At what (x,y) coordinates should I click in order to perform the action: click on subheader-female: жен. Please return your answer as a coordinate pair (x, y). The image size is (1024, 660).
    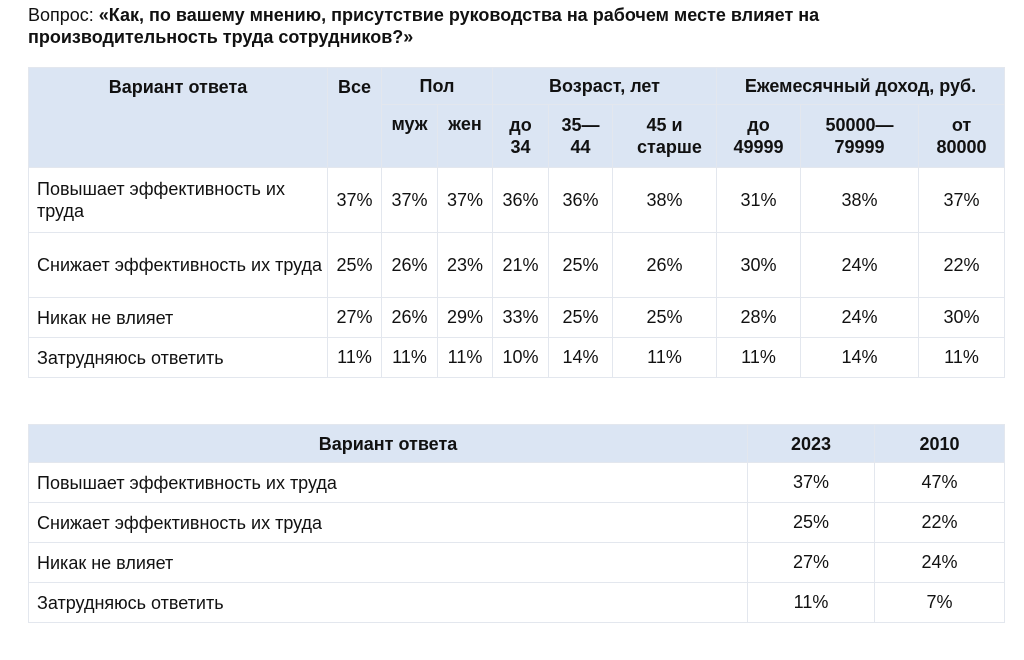
    Looking at the image, I should click on (465, 136).